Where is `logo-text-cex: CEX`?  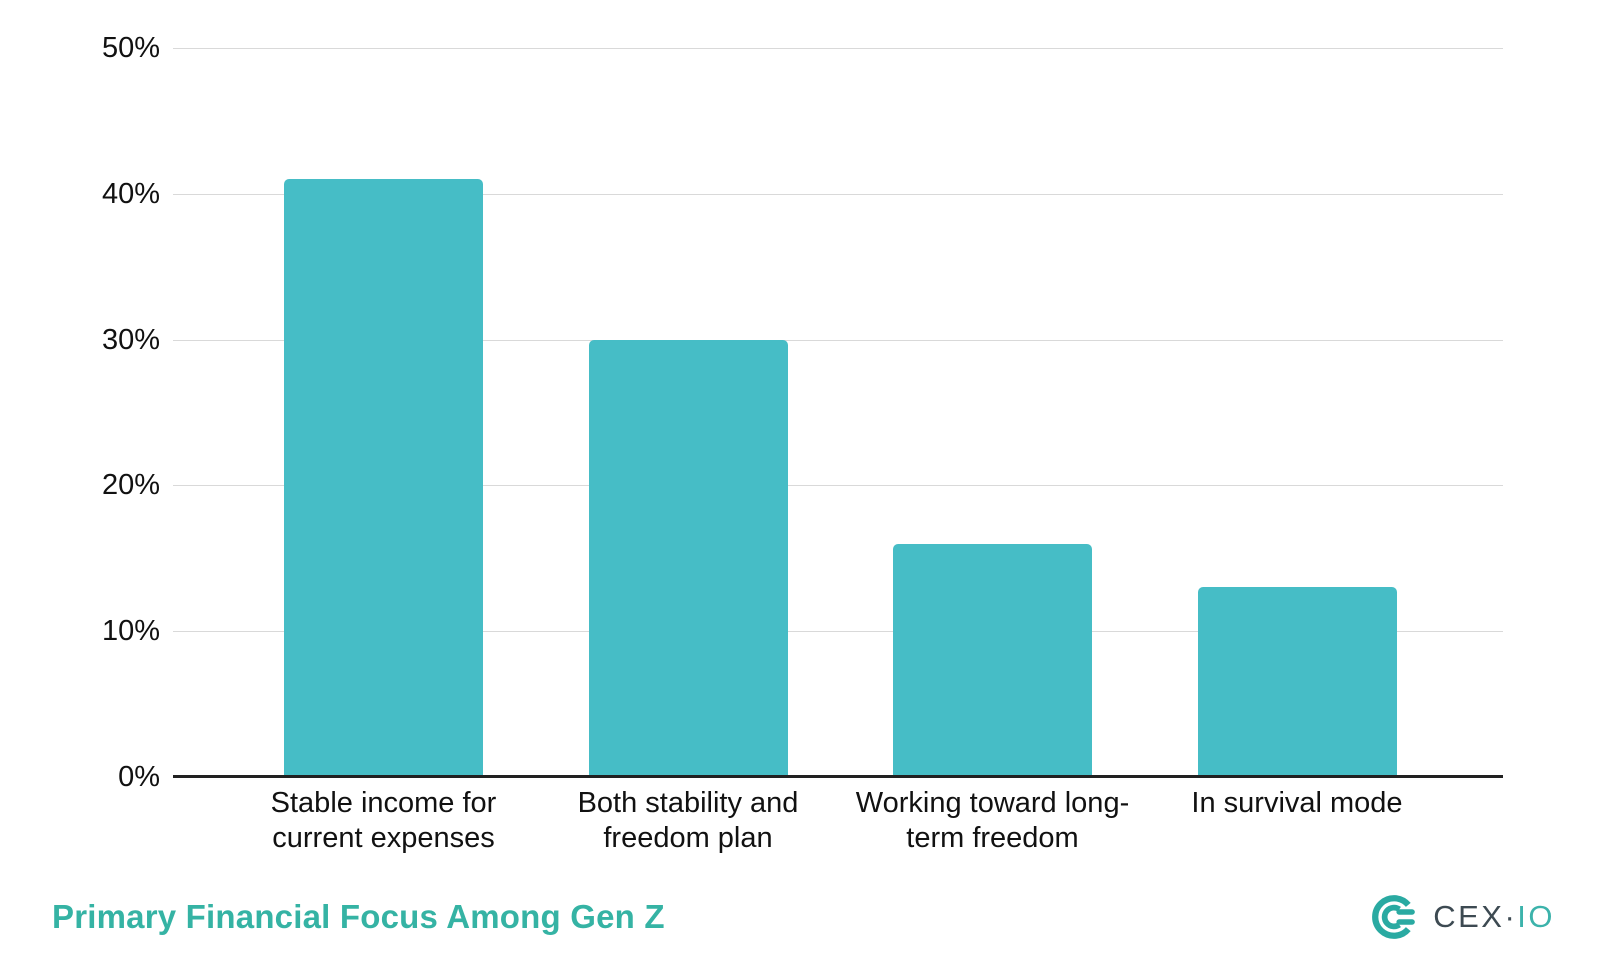
logo-text-cex: CEX is located at coordinates (1469, 916).